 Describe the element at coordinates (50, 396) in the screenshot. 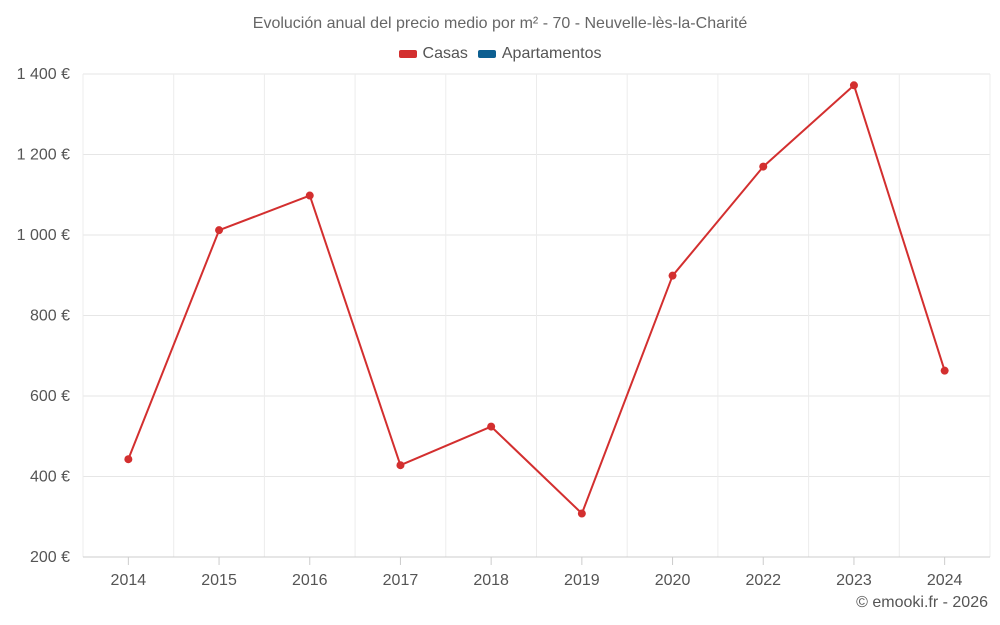

I see `y-tick-label: 600 €` at that location.